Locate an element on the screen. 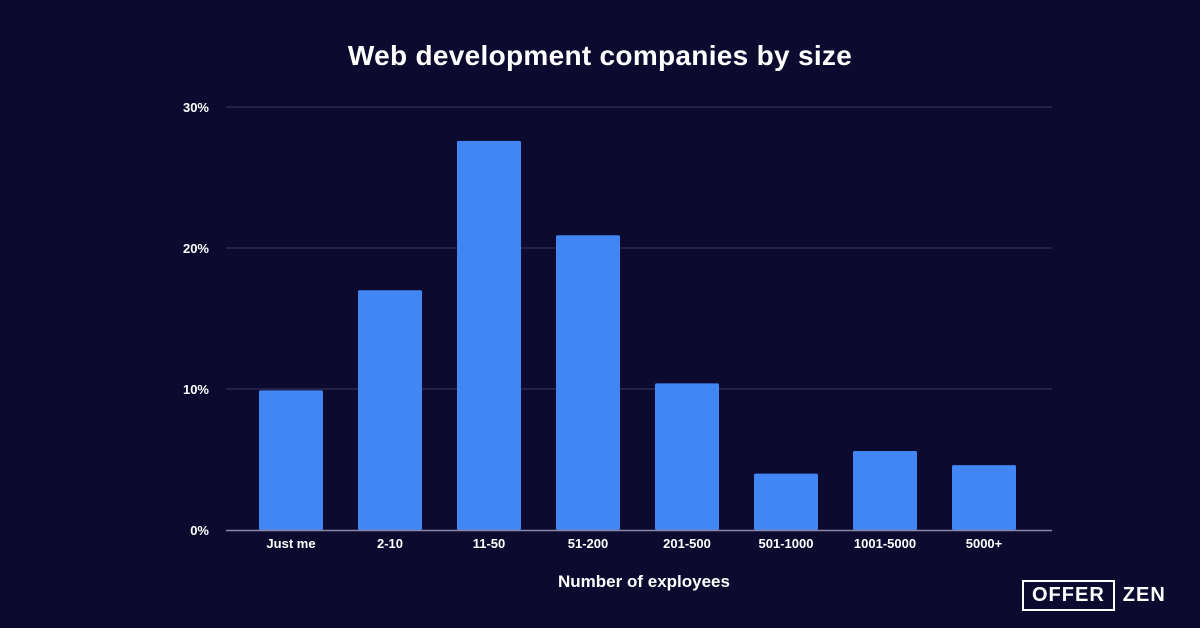  offerzen-logo: OFFER ZEN is located at coordinates (1094, 595).